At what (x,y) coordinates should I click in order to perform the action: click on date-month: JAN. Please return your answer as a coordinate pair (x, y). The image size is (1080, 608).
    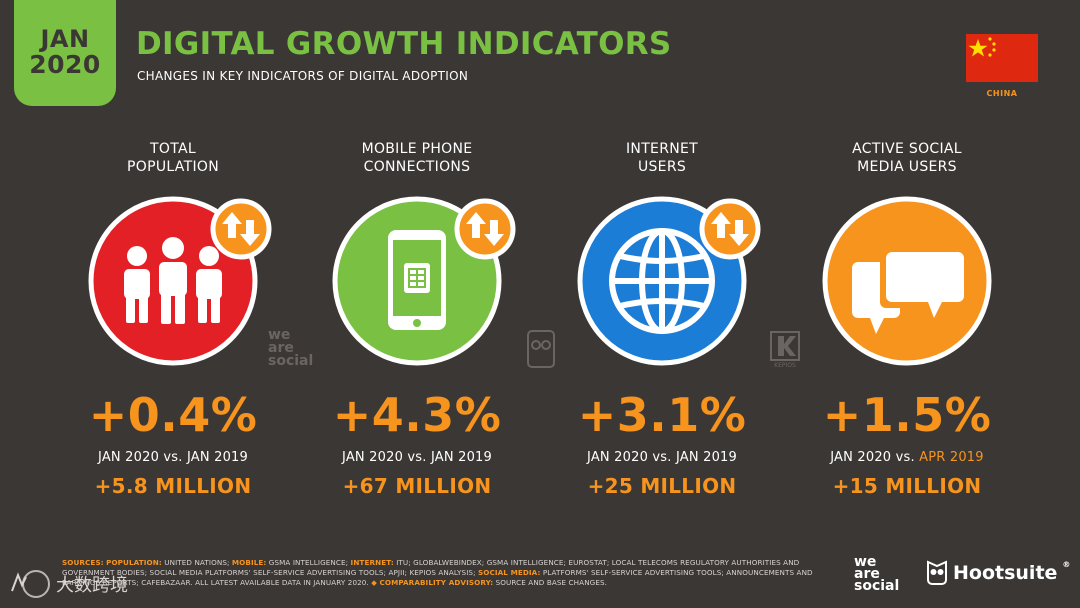
    Looking at the image, I should click on (65, 39).